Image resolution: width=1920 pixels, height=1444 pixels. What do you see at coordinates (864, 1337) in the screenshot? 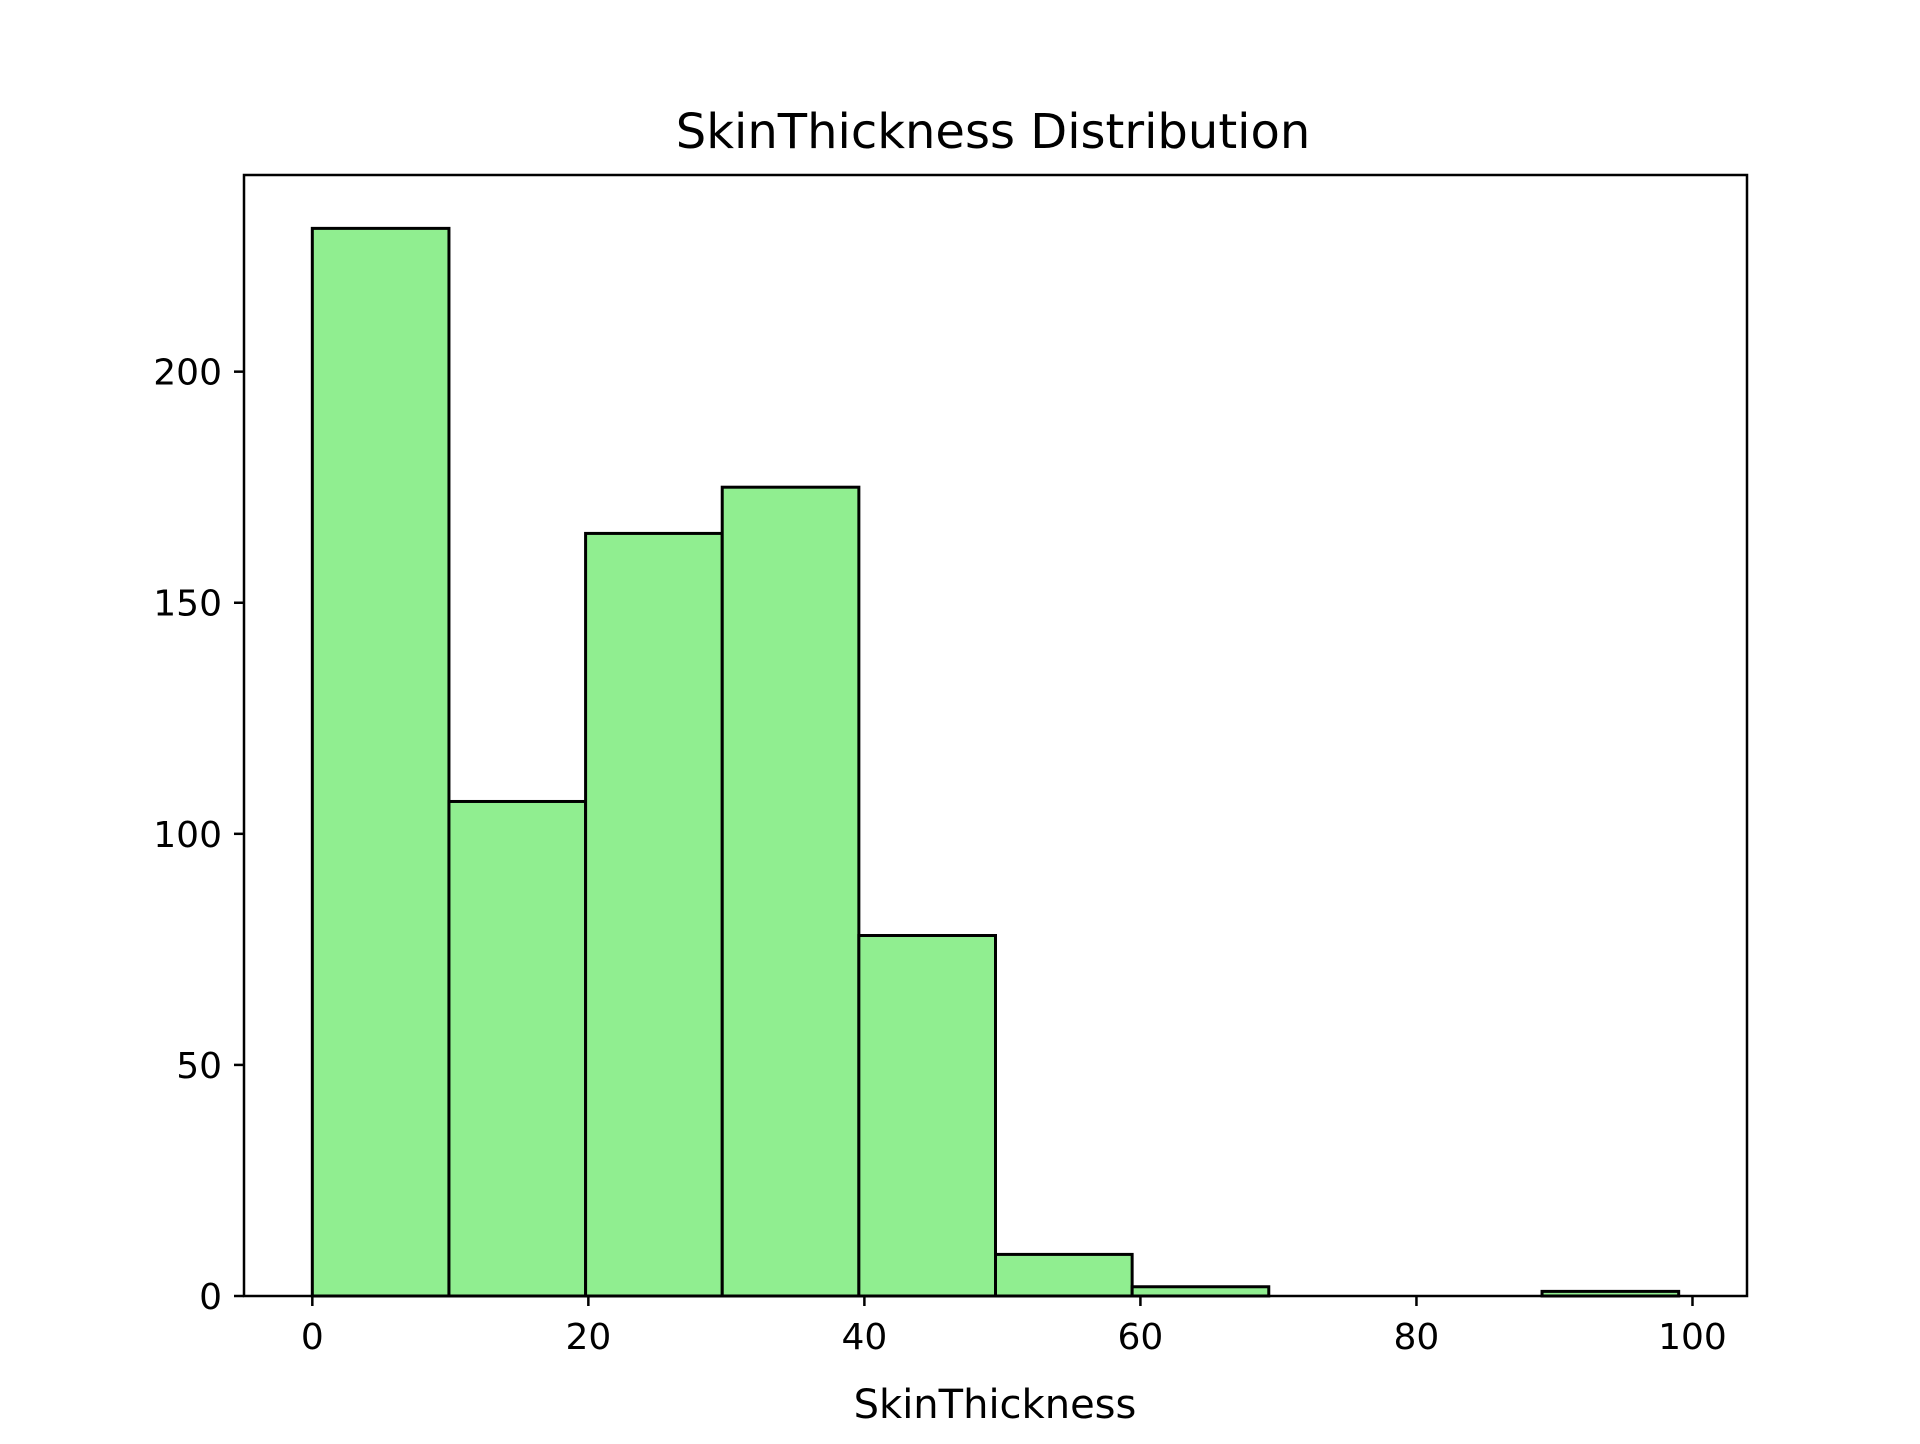
I see `x-tick-label-2: 40` at bounding box center [864, 1337].